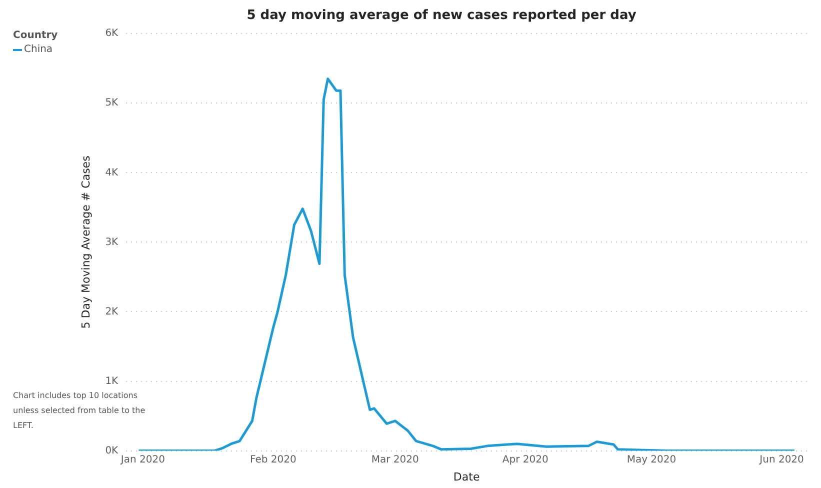 Image resolution: width=821 pixels, height=488 pixels. I want to click on annotation: Chart includes top 10 locations unless selected from table to the LEFT., so click(79, 411).